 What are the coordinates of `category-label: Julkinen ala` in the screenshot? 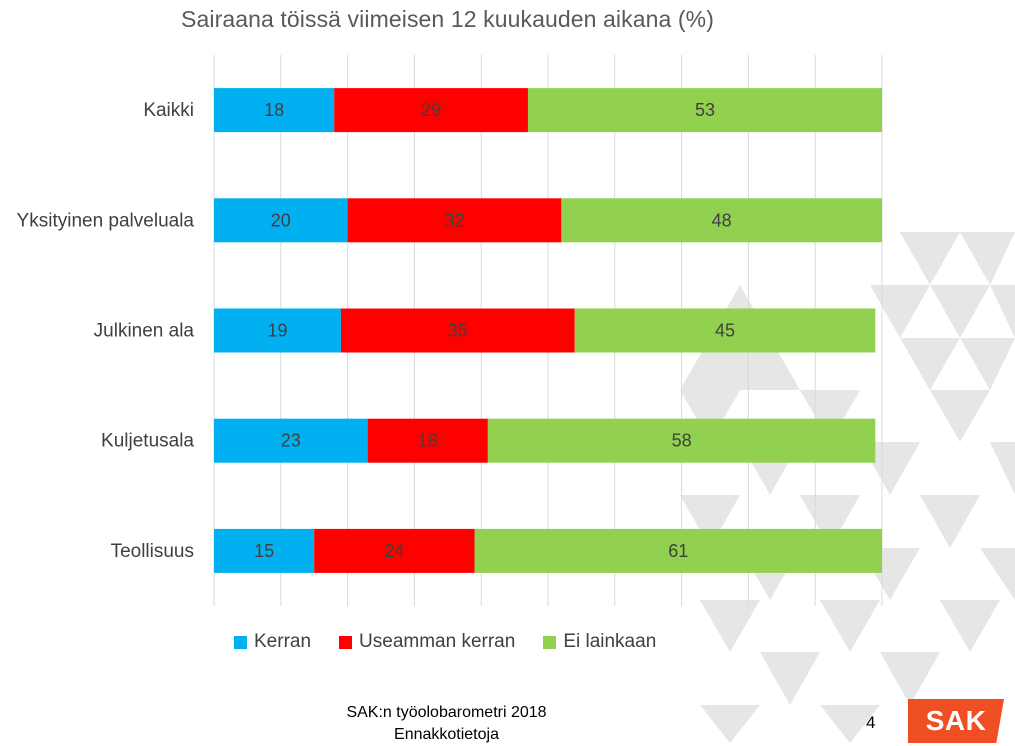 It's located at (144, 331).